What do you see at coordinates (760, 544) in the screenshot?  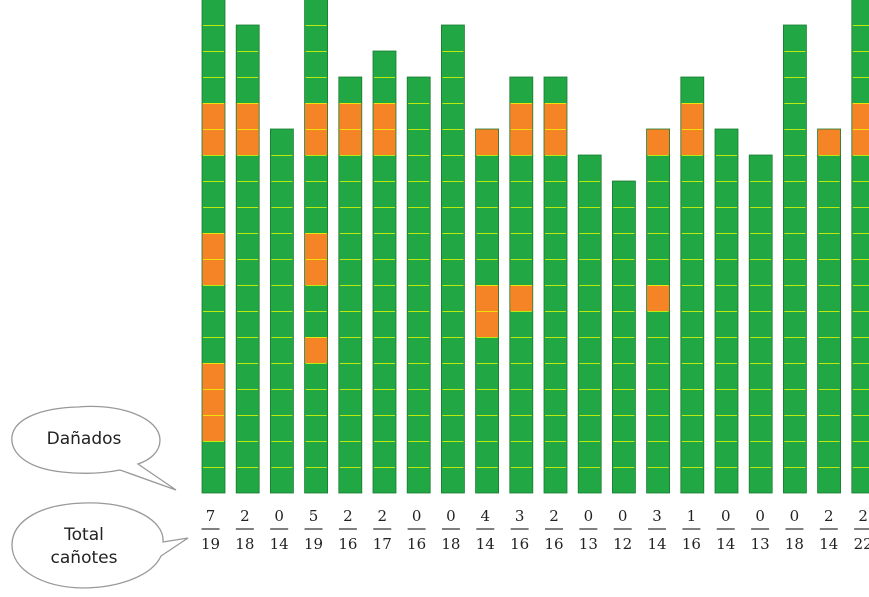 I see `fraction-denominator: 13` at bounding box center [760, 544].